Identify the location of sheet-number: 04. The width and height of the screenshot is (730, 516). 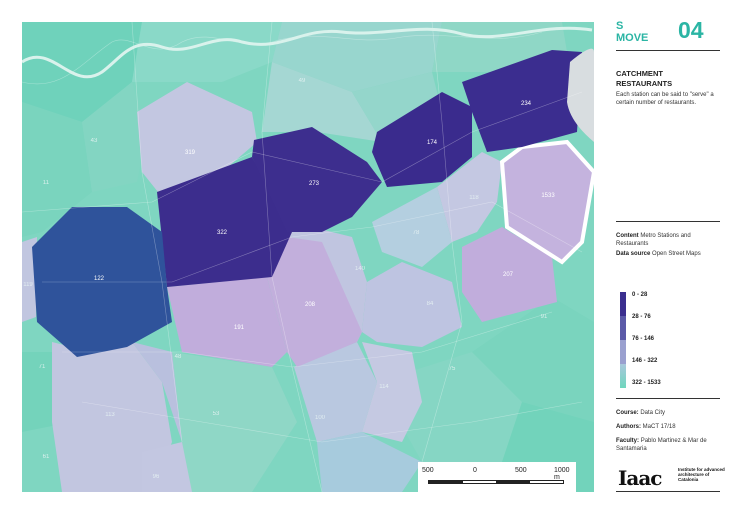
(691, 30).